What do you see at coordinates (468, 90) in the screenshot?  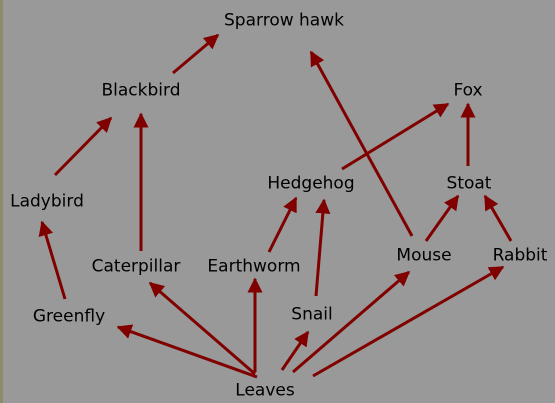 I see `node-fox: Fox` at bounding box center [468, 90].